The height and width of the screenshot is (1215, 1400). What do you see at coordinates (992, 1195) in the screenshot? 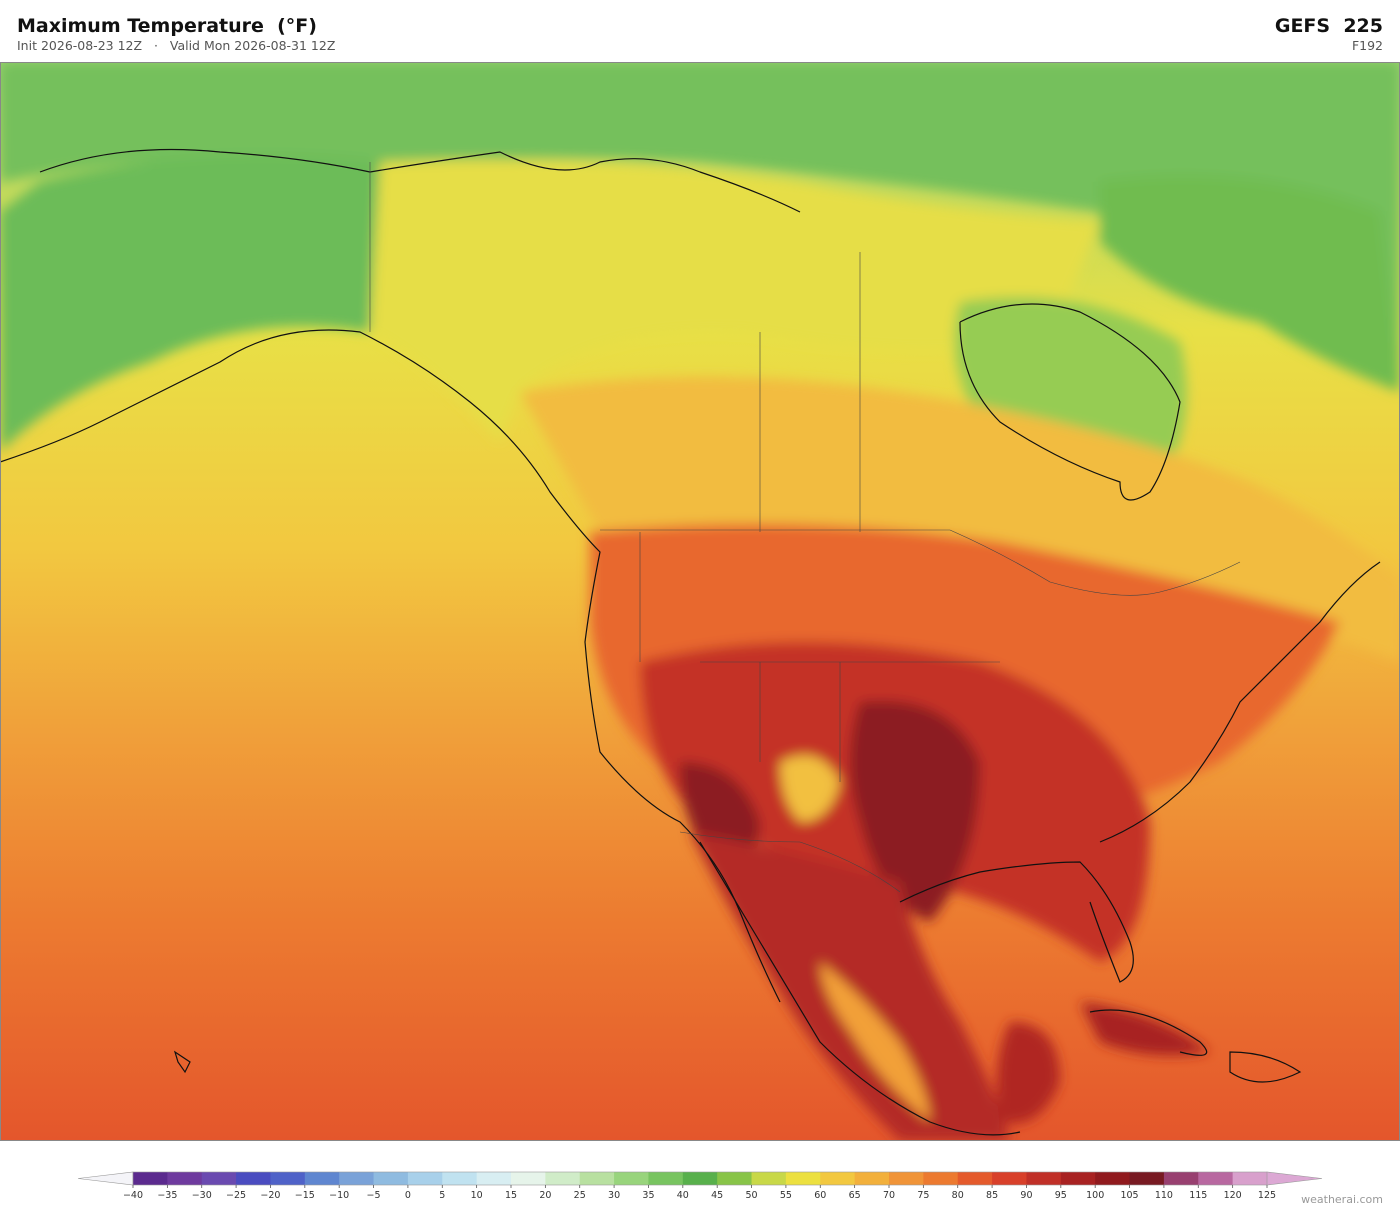
I see `colorbar-tick-label: 85` at bounding box center [992, 1195].